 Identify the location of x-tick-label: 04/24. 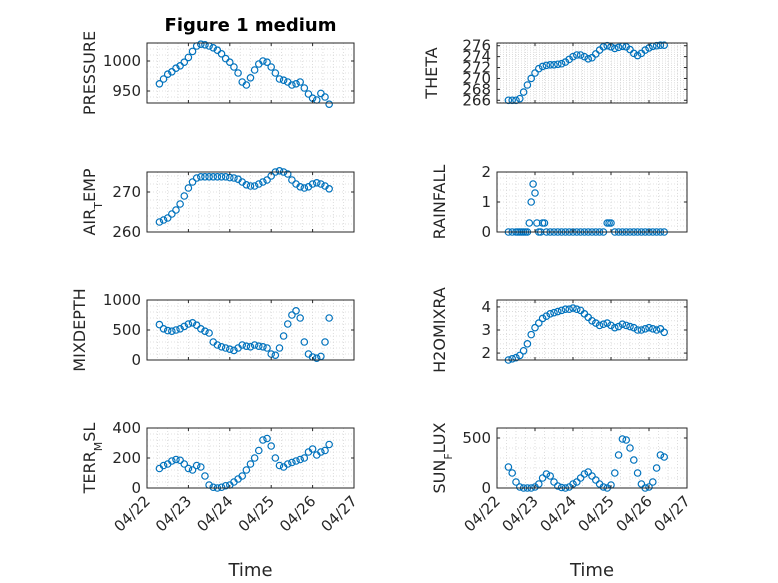
(214, 513).